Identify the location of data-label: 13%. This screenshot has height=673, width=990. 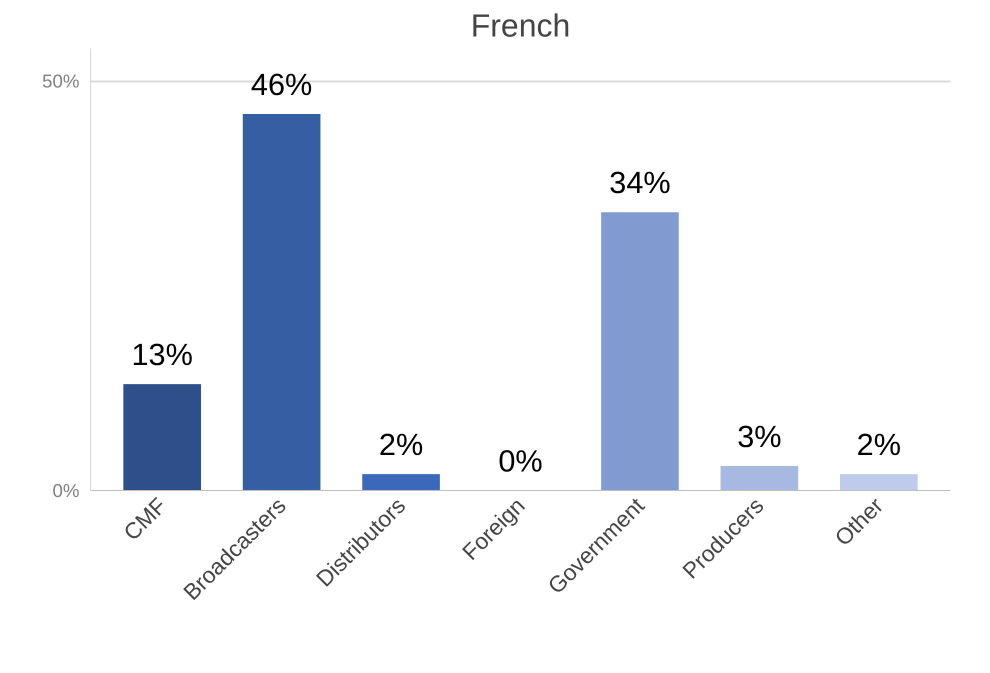
(162, 355).